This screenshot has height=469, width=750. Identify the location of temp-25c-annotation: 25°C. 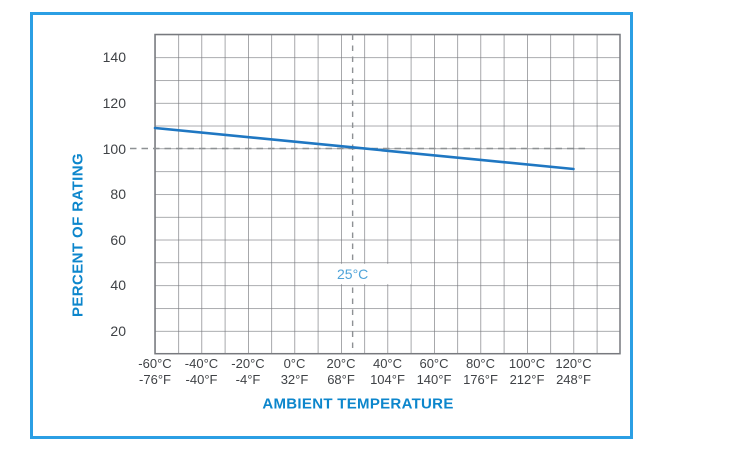
(353, 274).